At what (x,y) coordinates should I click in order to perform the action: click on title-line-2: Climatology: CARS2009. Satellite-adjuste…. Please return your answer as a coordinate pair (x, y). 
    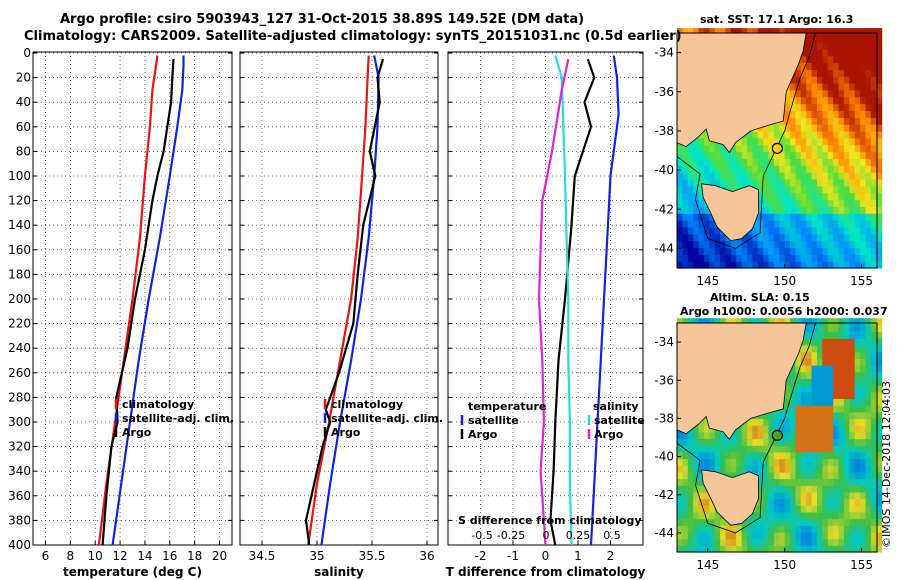
    Looking at the image, I should click on (353, 36).